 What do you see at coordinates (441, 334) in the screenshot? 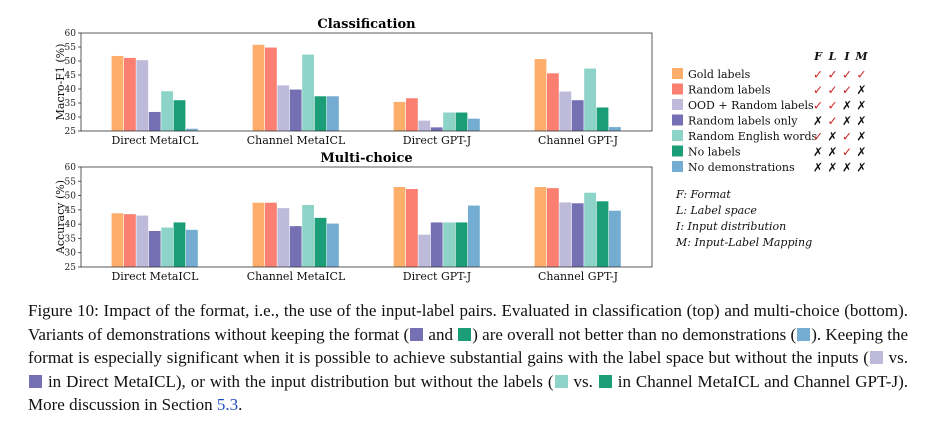
I see `caption-and: and` at bounding box center [441, 334].